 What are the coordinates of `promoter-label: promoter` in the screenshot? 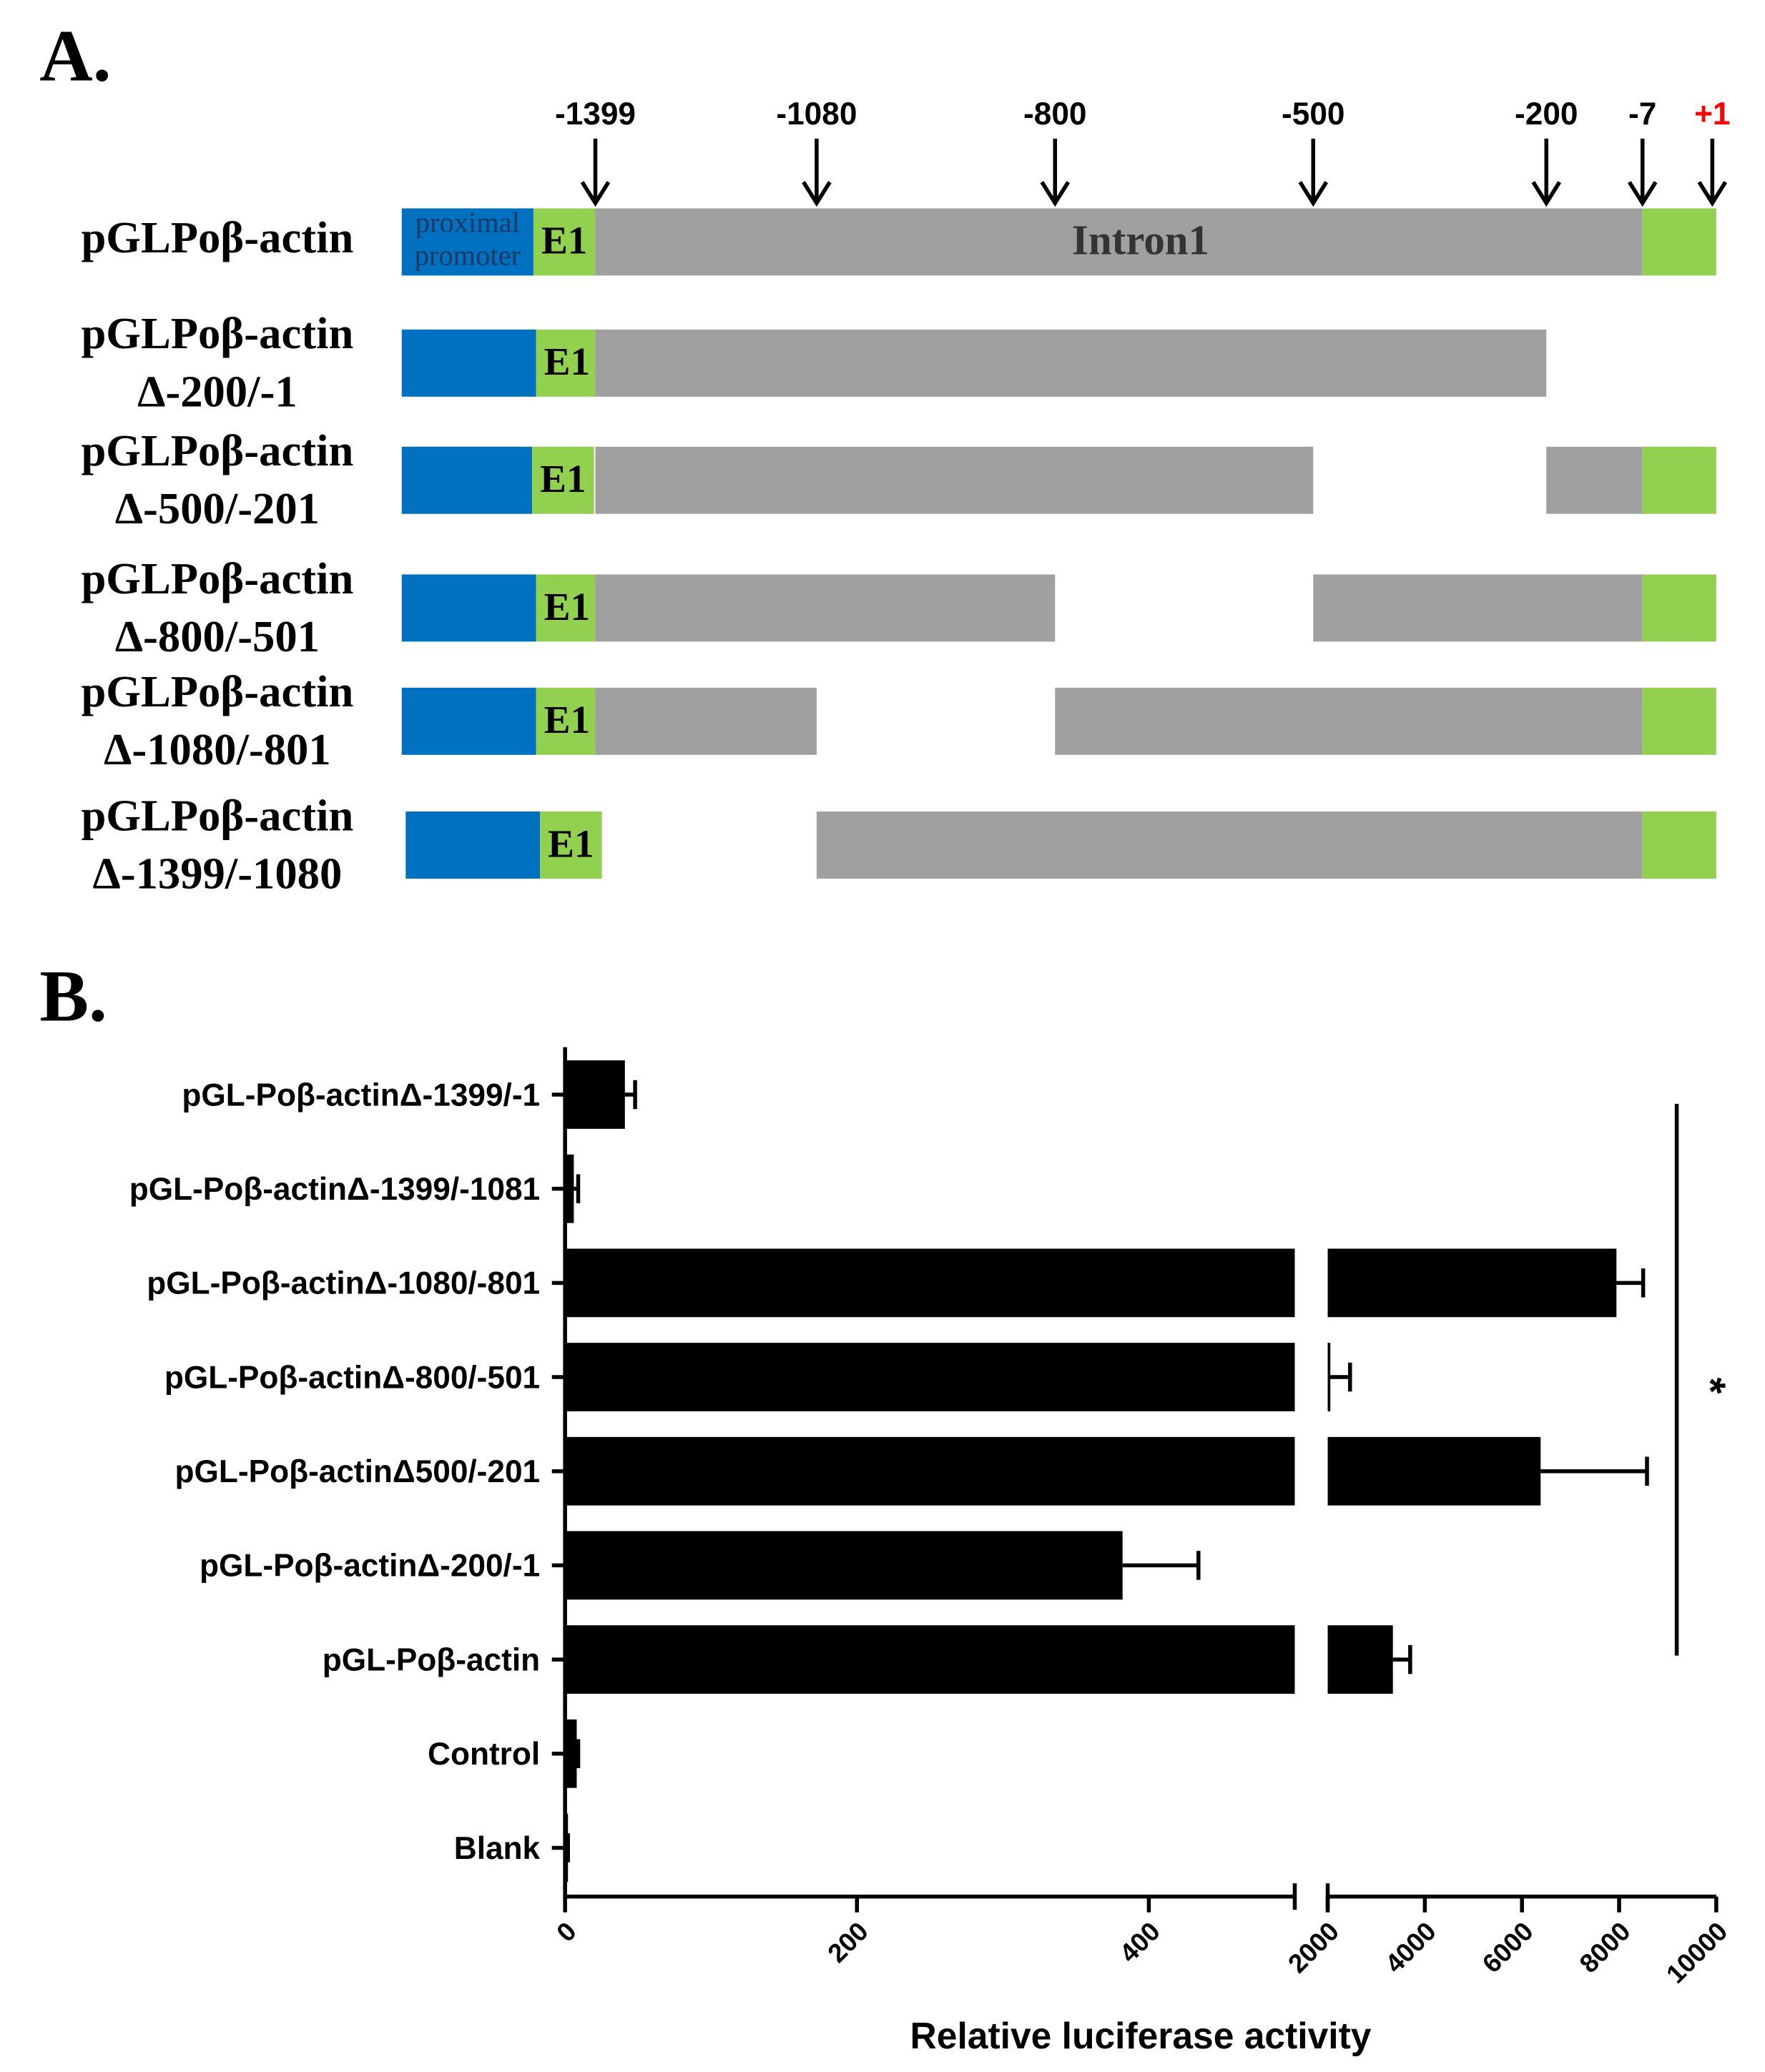 It's located at (468, 256).